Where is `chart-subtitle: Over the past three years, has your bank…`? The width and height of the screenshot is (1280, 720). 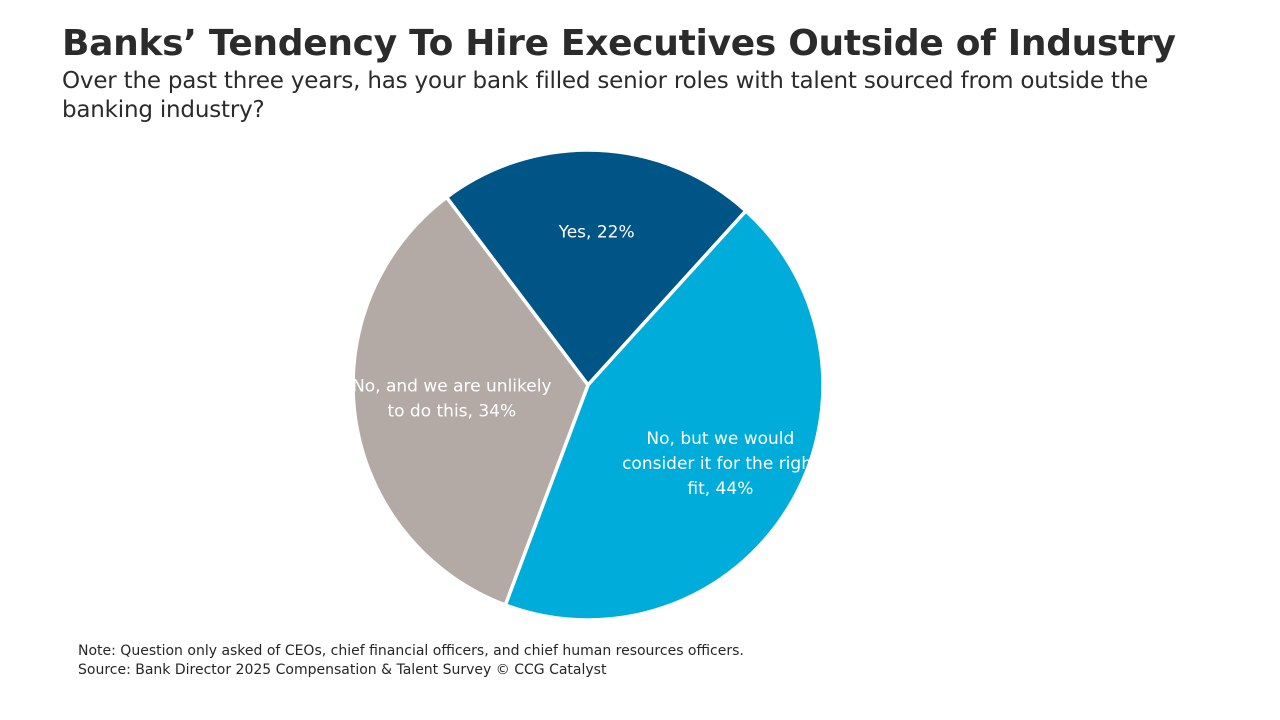
chart-subtitle: Over the past three years, has your bank… is located at coordinates (605, 95).